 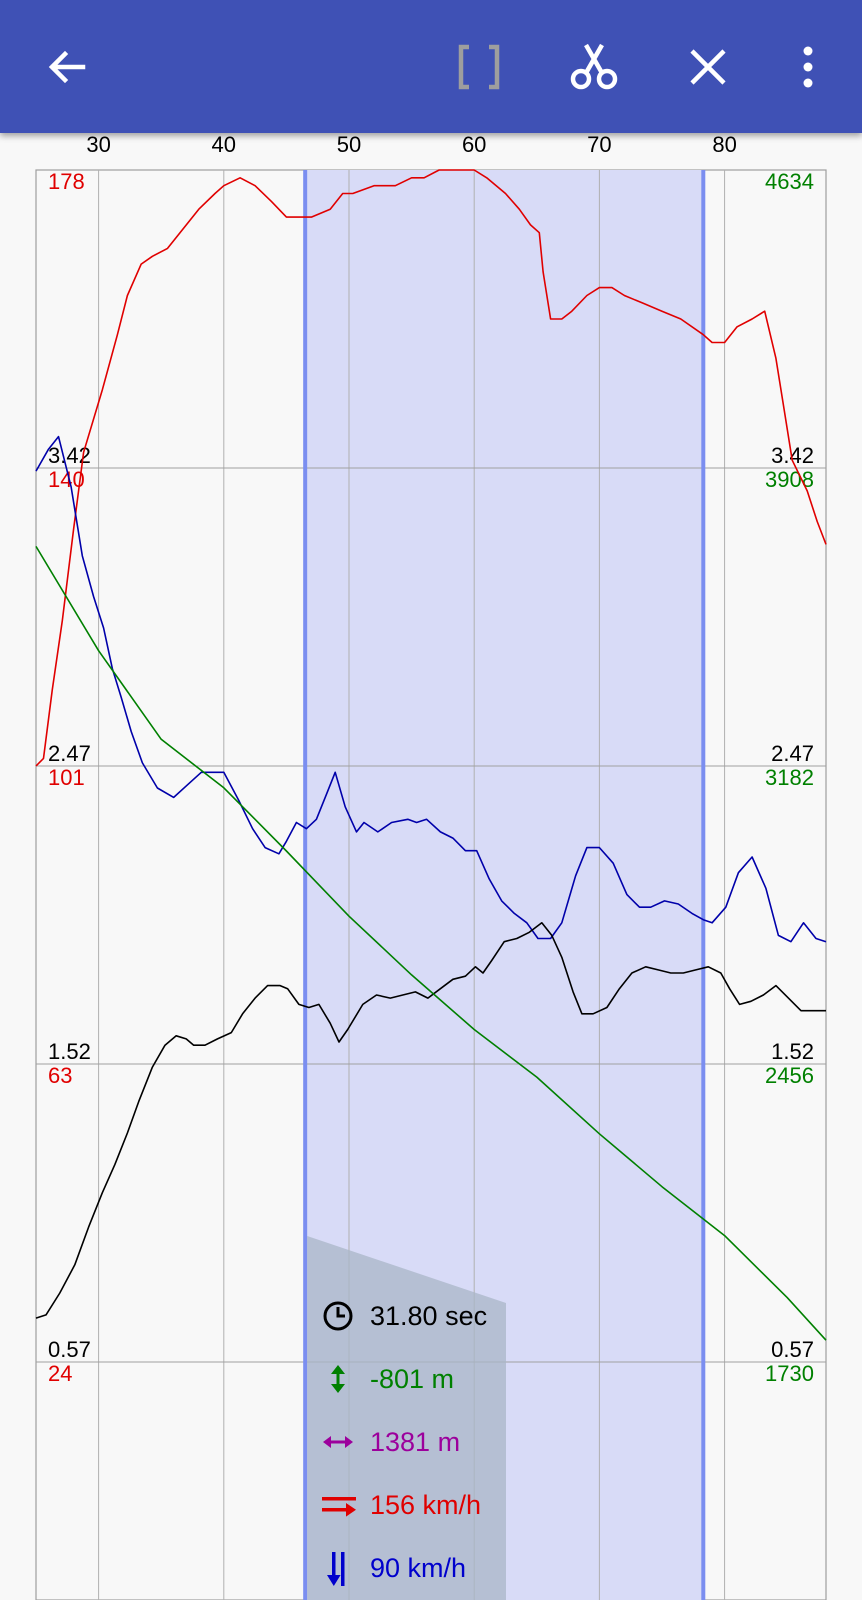 What do you see at coordinates (69, 1051) in the screenshot?
I see `left-black-tick-label: 1.52` at bounding box center [69, 1051].